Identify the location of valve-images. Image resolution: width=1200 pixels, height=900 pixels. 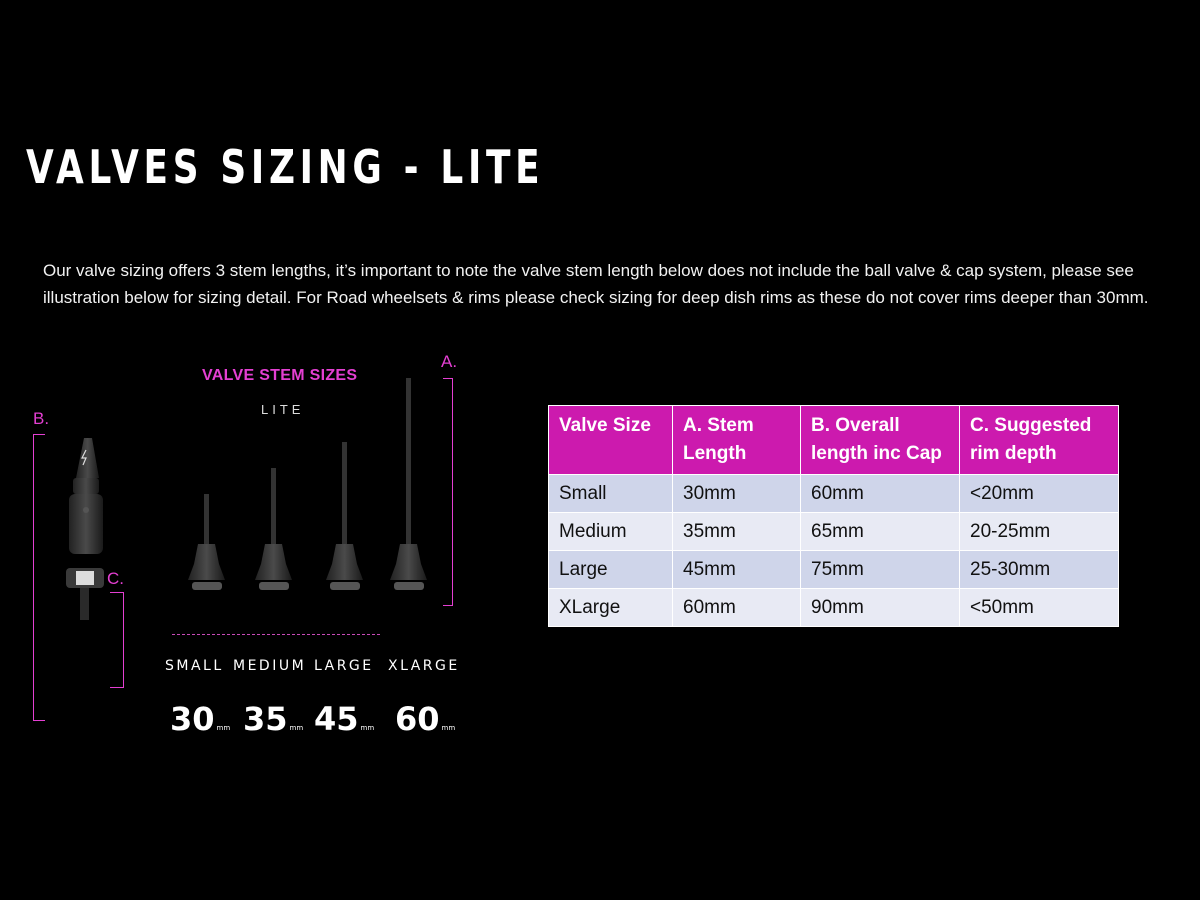
(246, 499).